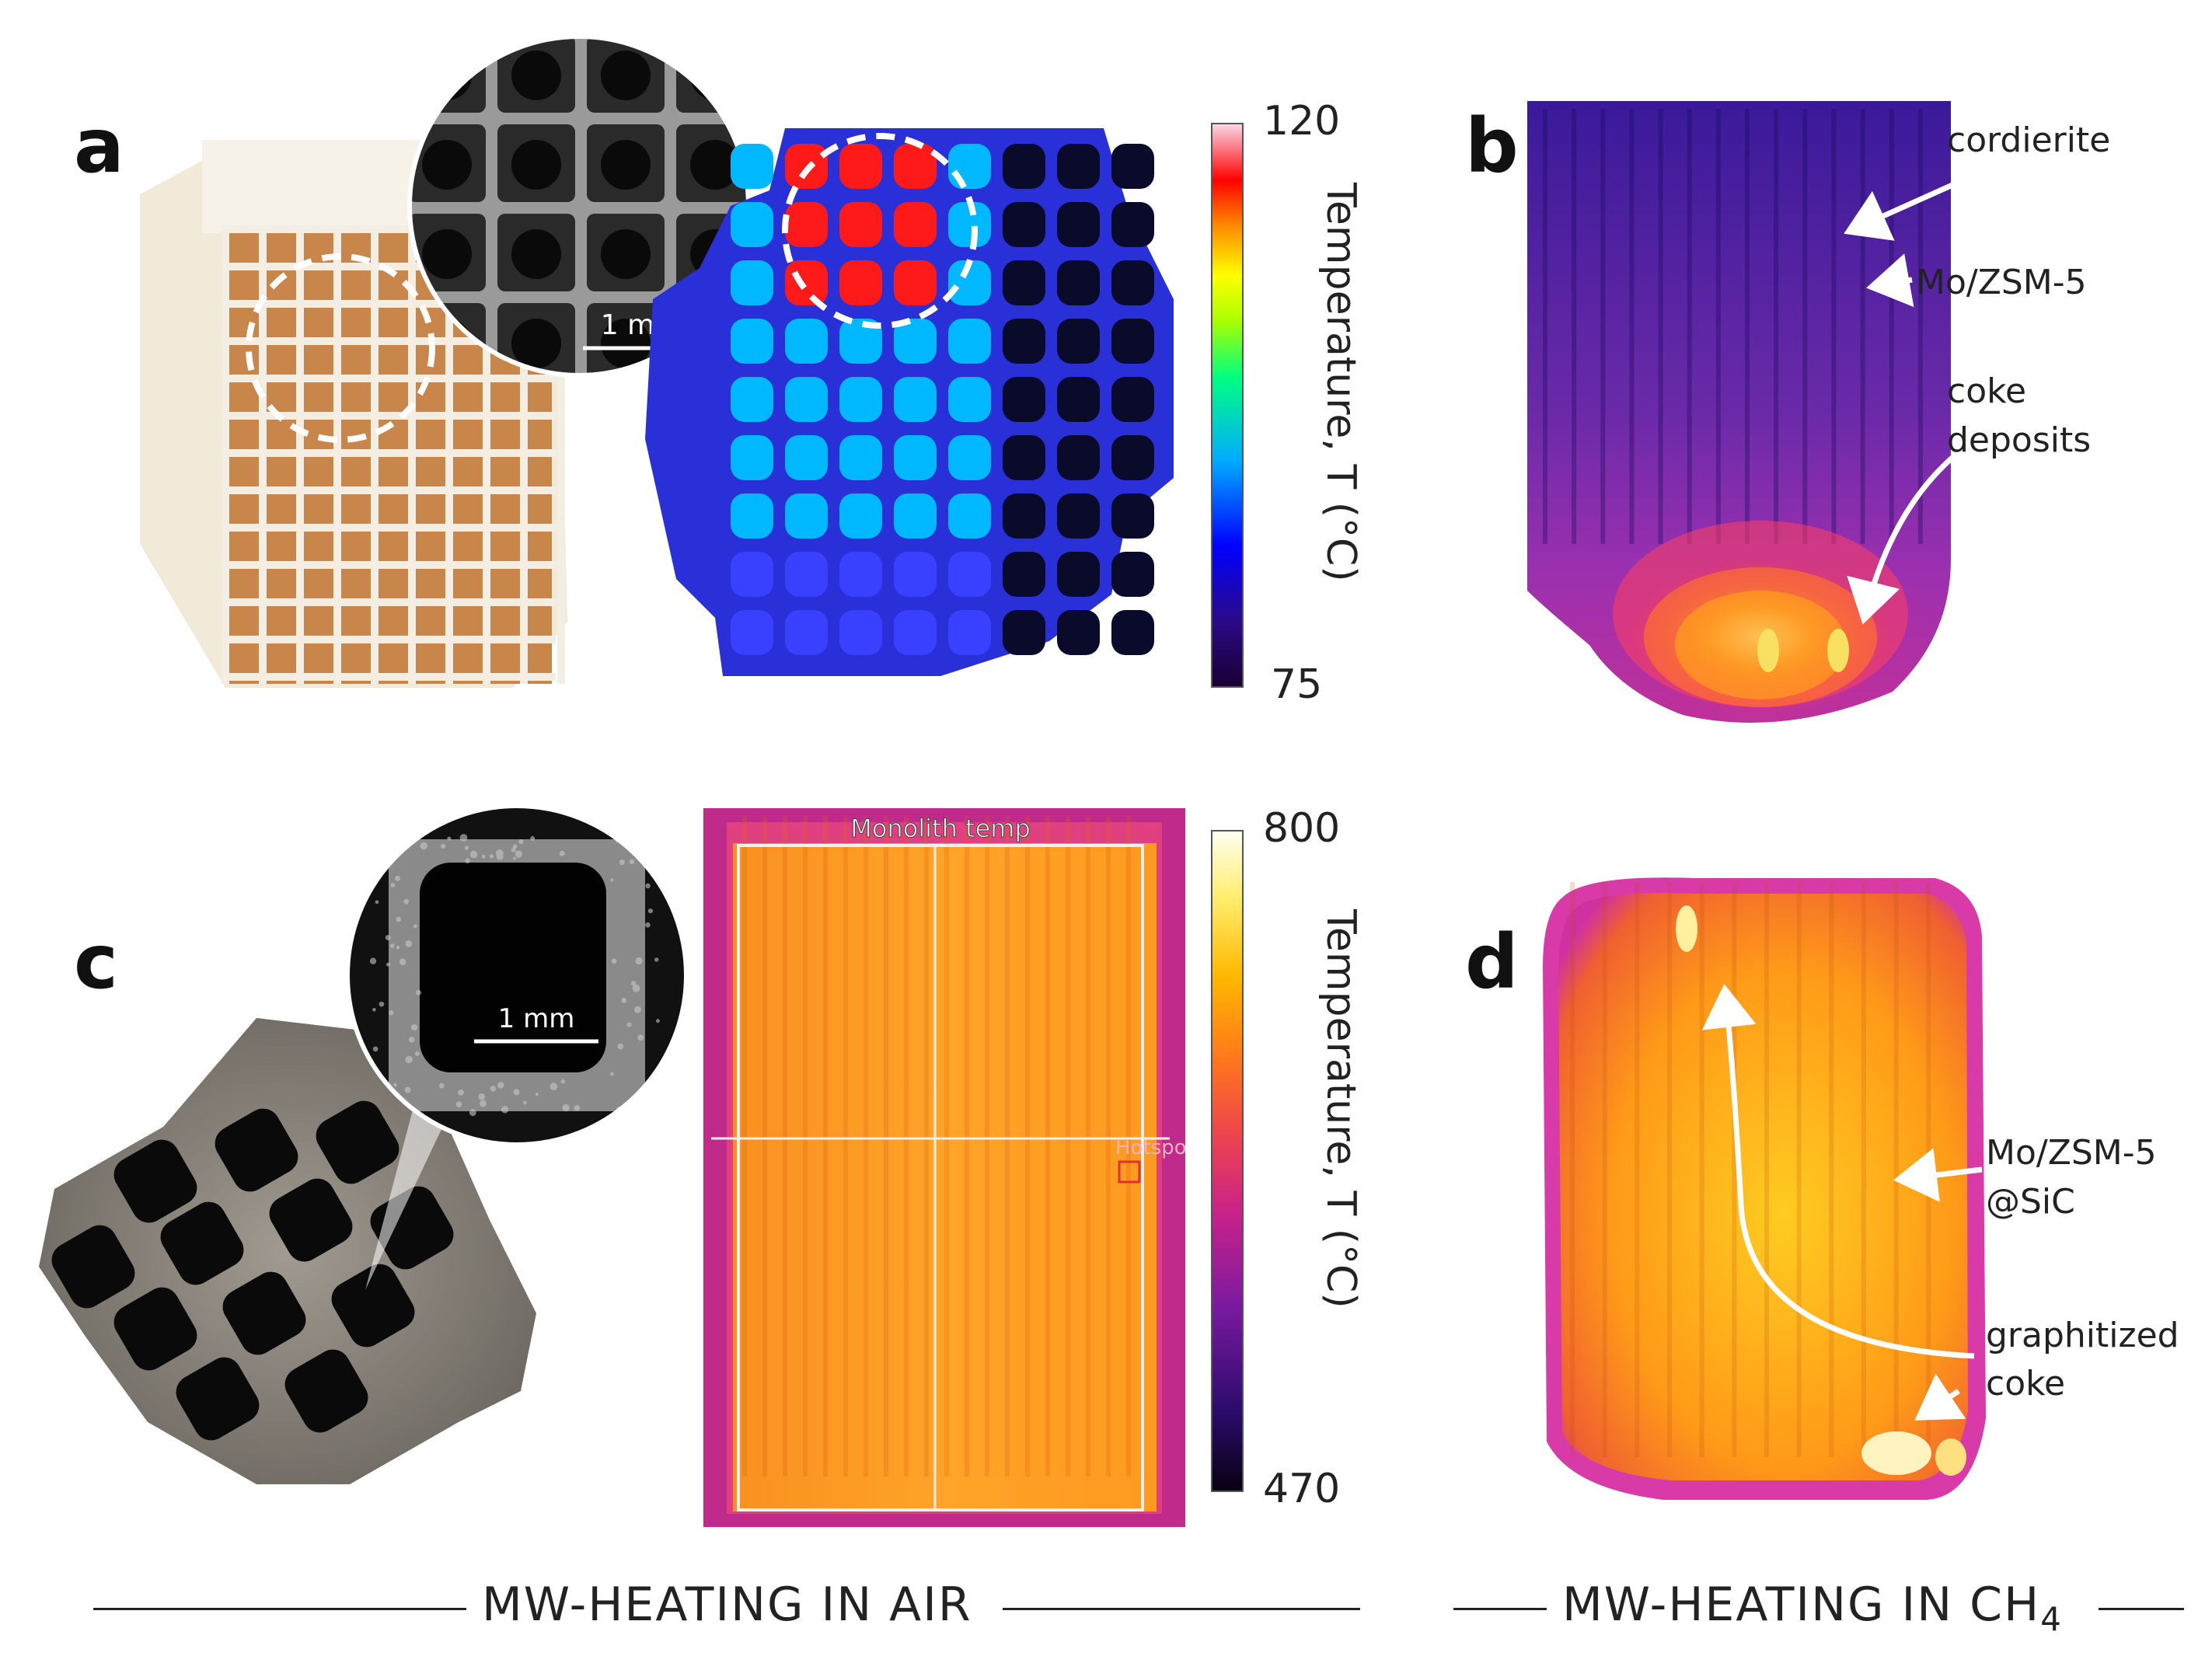 Image resolution: width=2212 pixels, height=1677 pixels. Describe the element at coordinates (1492, 963) in the screenshot. I see `panel-d-label: d` at that location.